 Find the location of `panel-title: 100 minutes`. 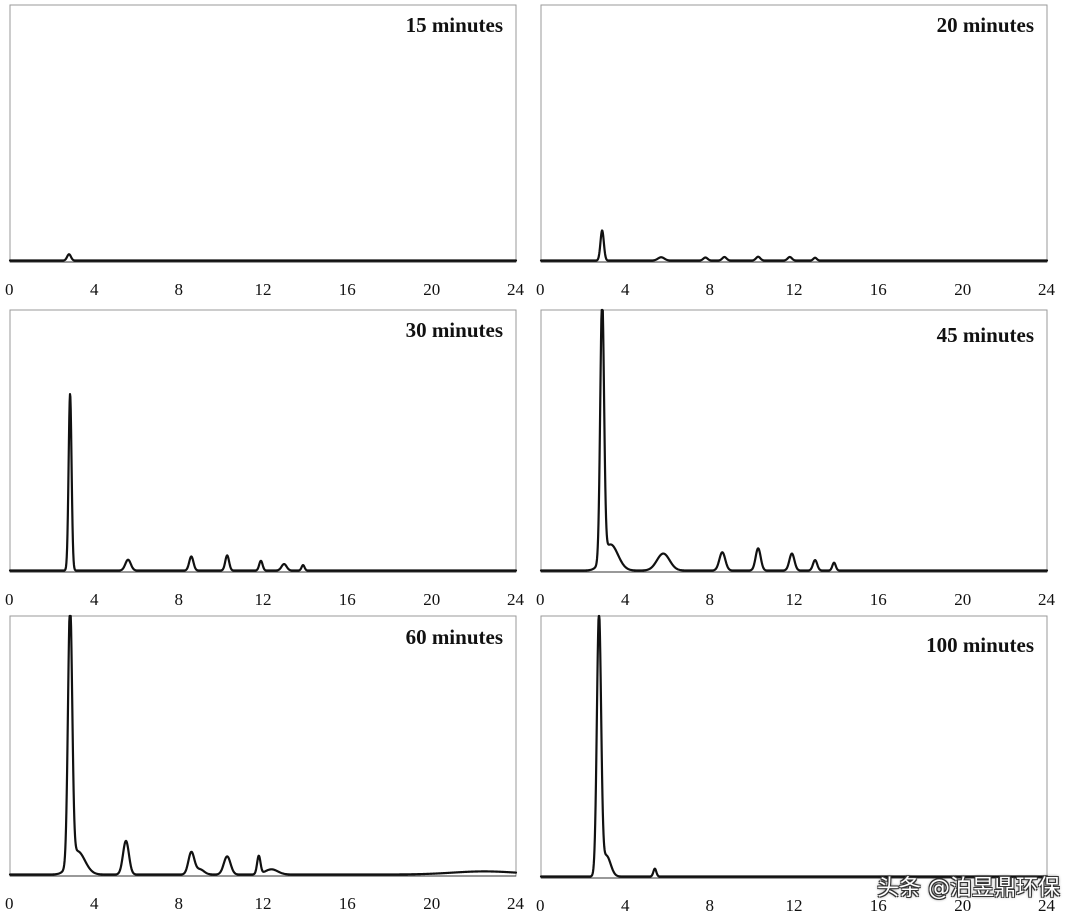

panel-title: 100 minutes is located at coordinates (980, 645).